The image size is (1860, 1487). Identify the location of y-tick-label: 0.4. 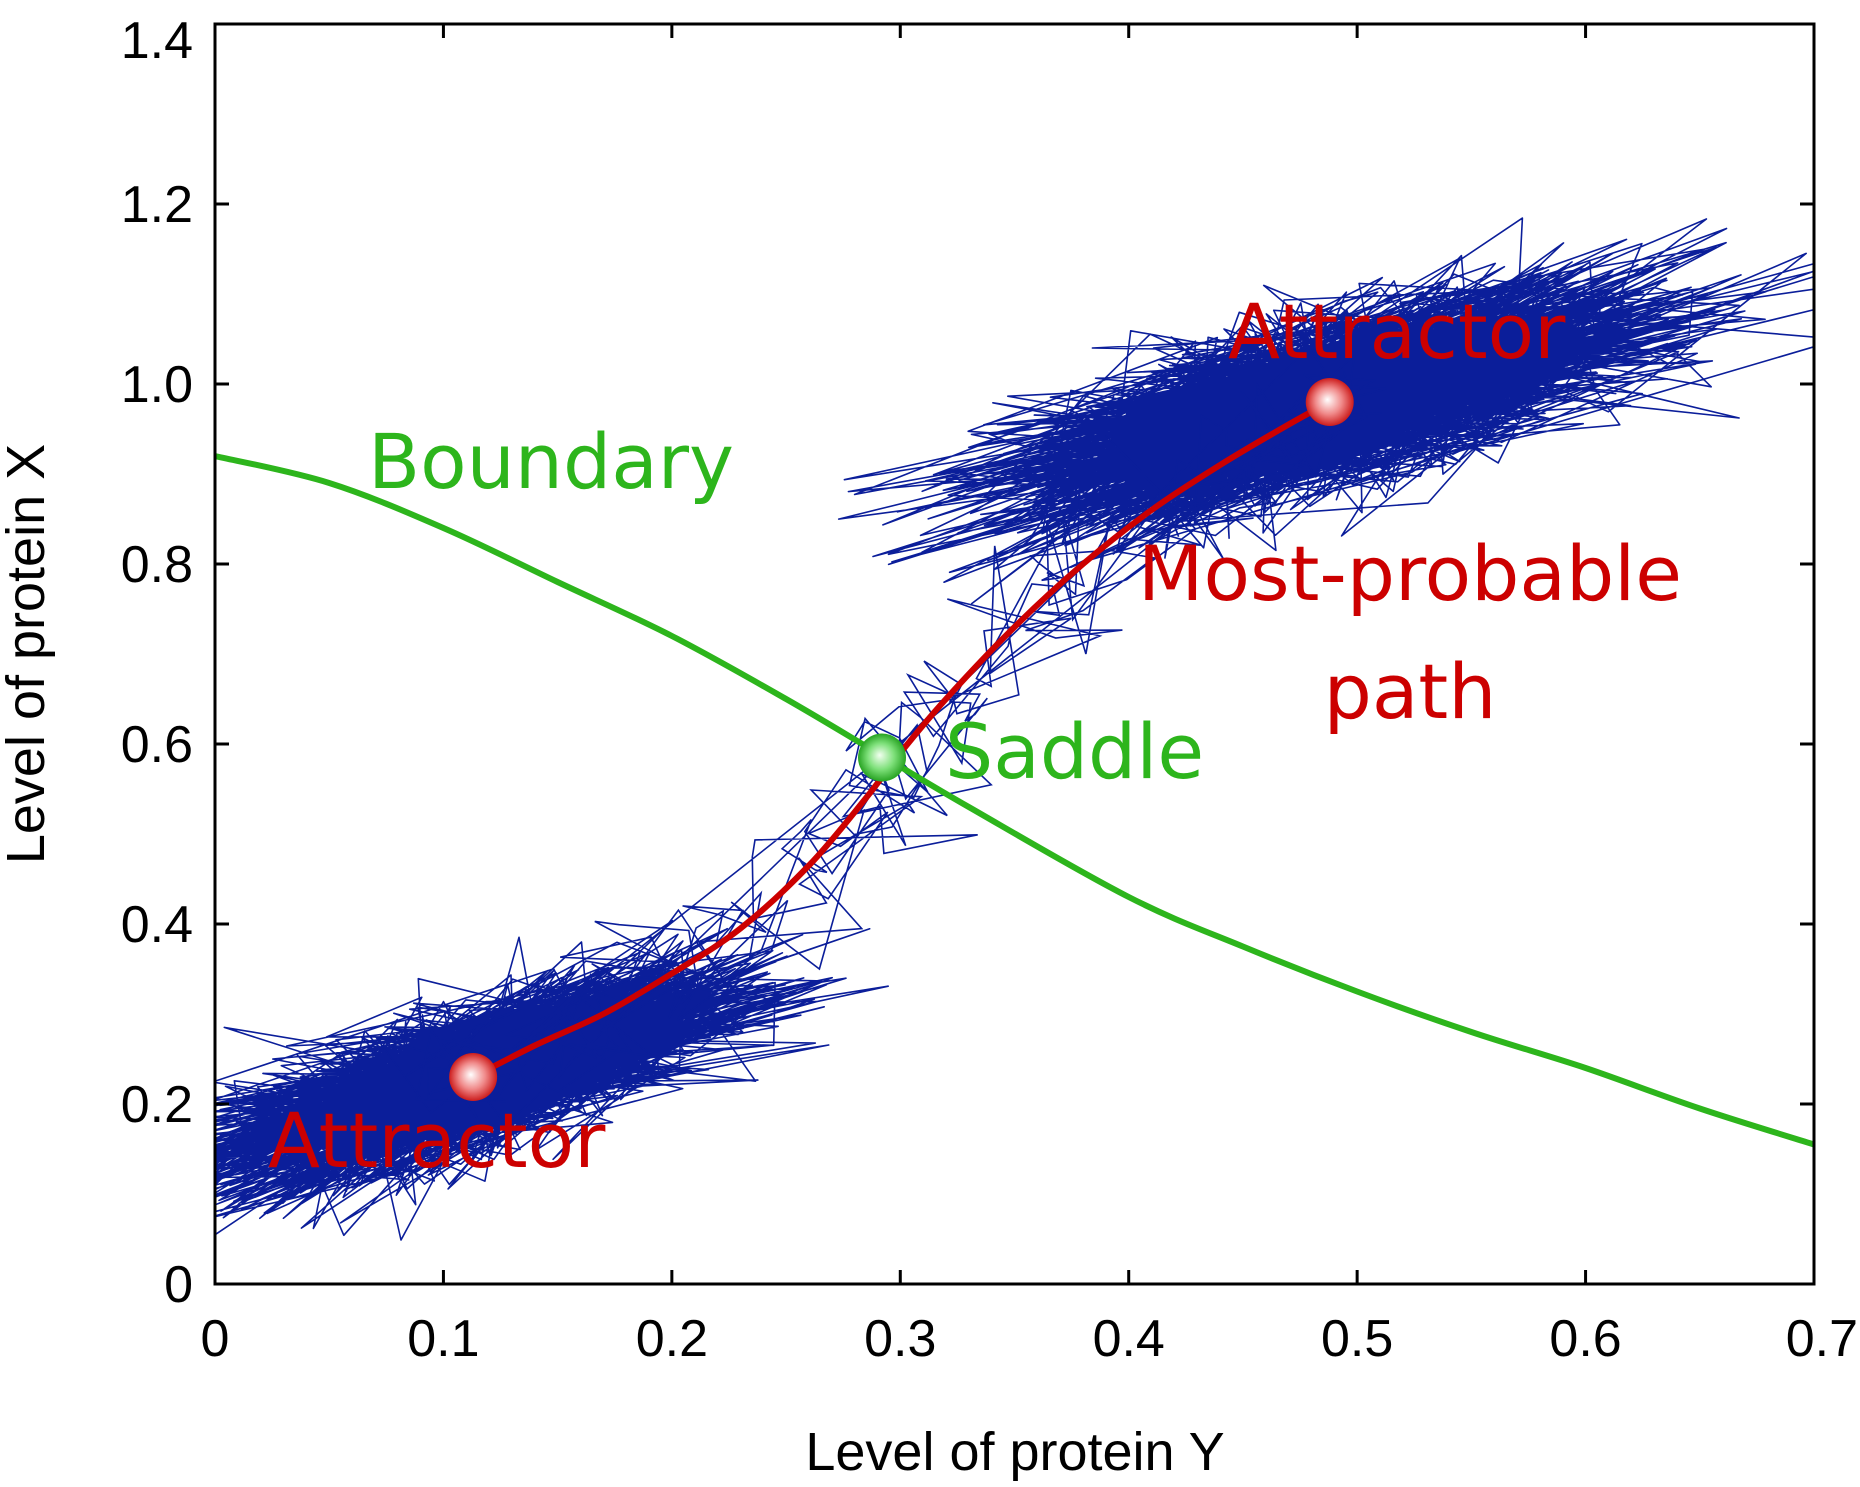
(157, 925).